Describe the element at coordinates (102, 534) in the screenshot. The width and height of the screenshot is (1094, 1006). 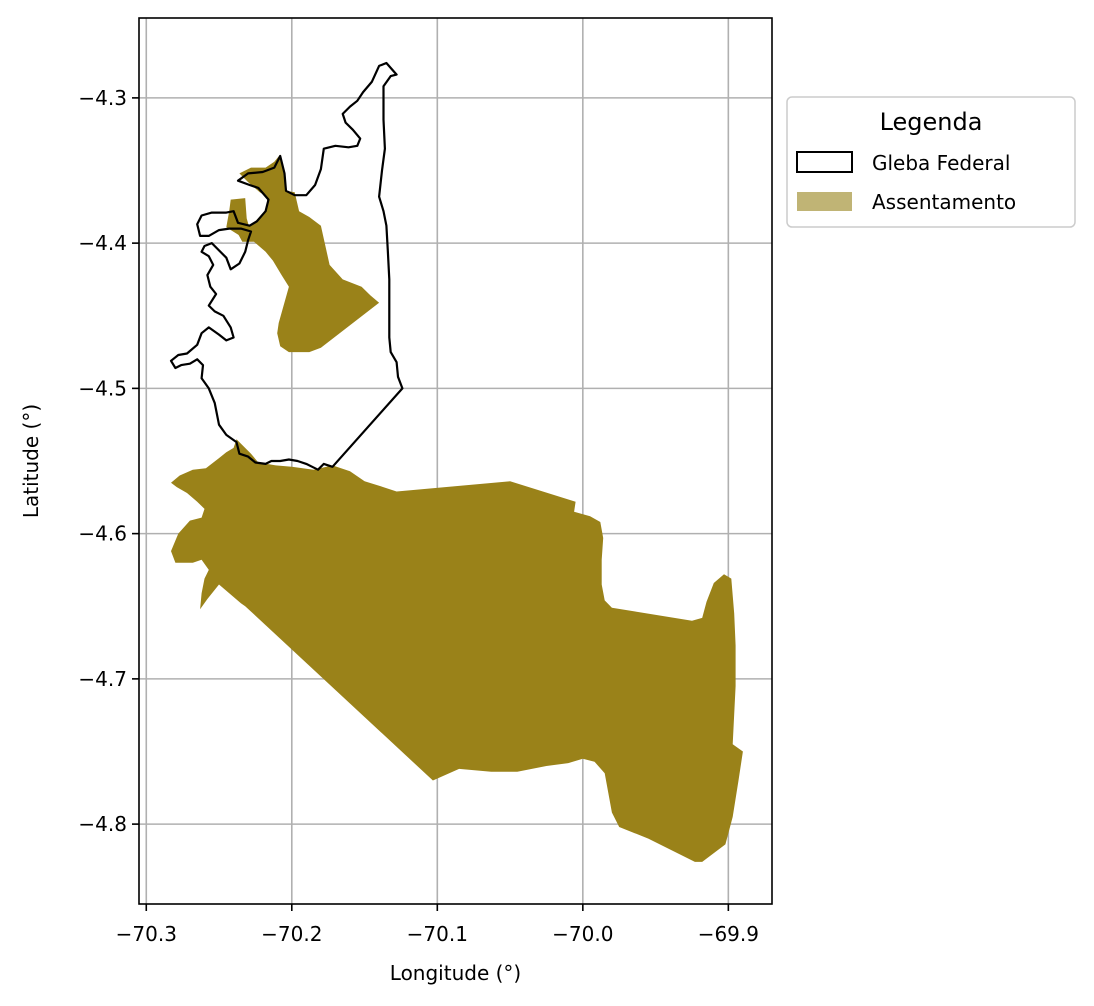
I see `y-tick-label: −4.6` at that location.